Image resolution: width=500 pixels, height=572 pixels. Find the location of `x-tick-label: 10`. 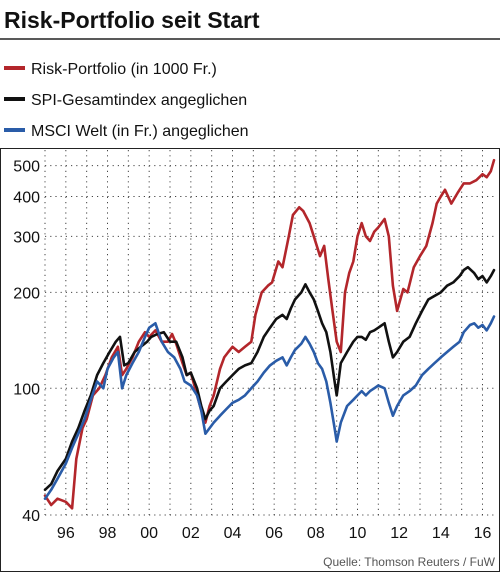

x-tick-label: 10 is located at coordinates (358, 533).